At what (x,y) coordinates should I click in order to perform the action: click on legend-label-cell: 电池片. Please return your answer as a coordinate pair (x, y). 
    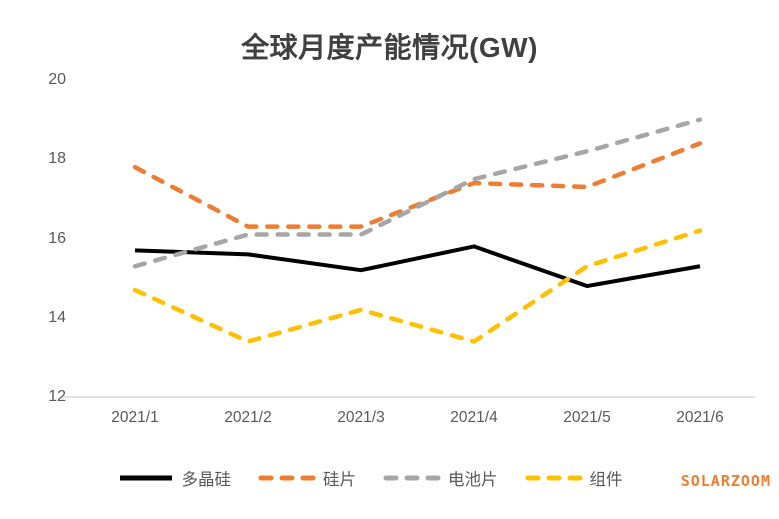
    Looking at the image, I should click on (473, 480).